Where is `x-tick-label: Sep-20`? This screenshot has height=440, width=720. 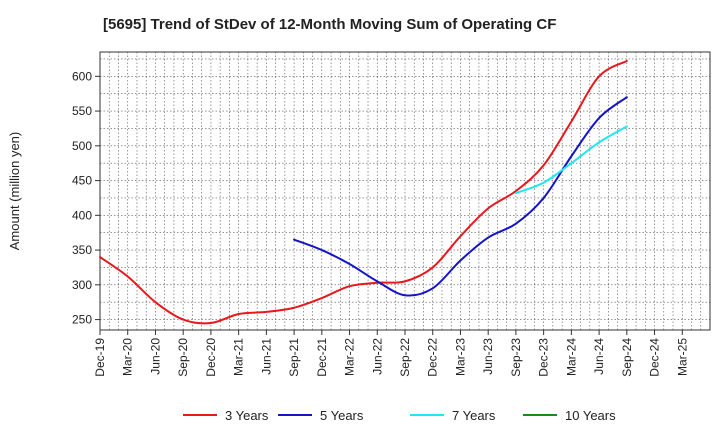 x-tick-label: Sep-20 is located at coordinates (183, 357).